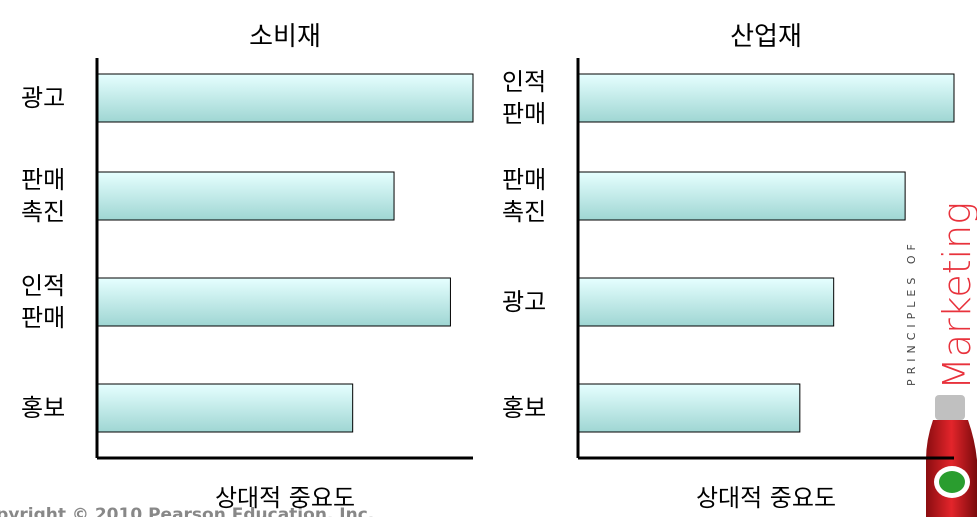  Describe the element at coordinates (187, 511) in the screenshot. I see `copyright: Copyright © 2010 Pearson Education, Inc.` at that location.